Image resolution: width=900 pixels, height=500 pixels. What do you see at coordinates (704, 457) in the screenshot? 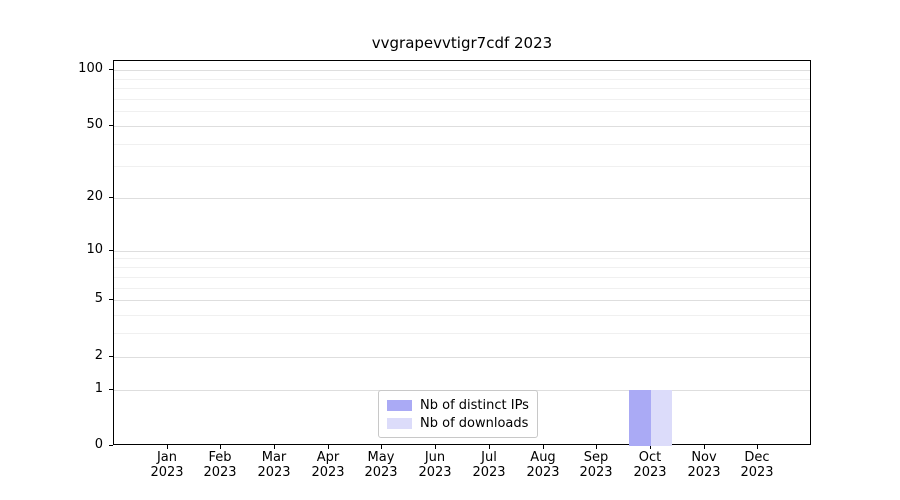
I see `x-tick-month: Nov` at bounding box center [704, 457].